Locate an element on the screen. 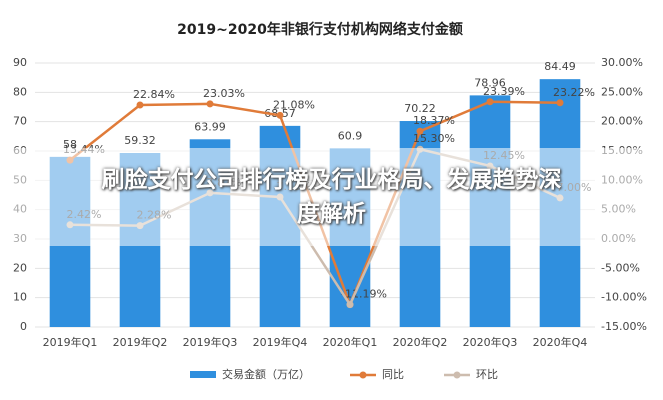 This screenshot has height=400, width=663. x-tick-label: 2020年Q3 is located at coordinates (490, 342).